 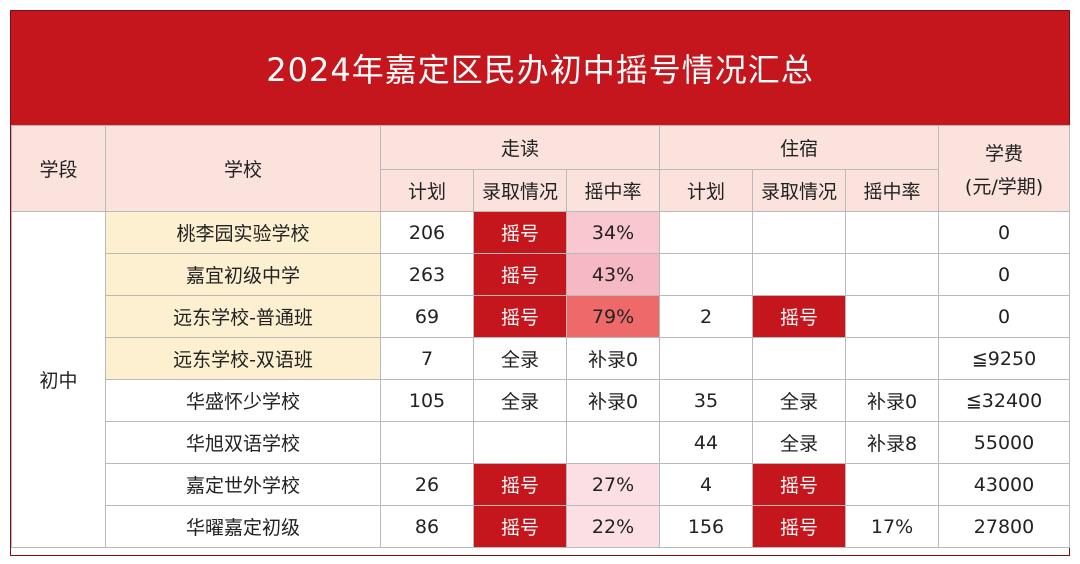 What do you see at coordinates (892, 400) in the screenshot?
I see `board-rate: 补录0` at bounding box center [892, 400].